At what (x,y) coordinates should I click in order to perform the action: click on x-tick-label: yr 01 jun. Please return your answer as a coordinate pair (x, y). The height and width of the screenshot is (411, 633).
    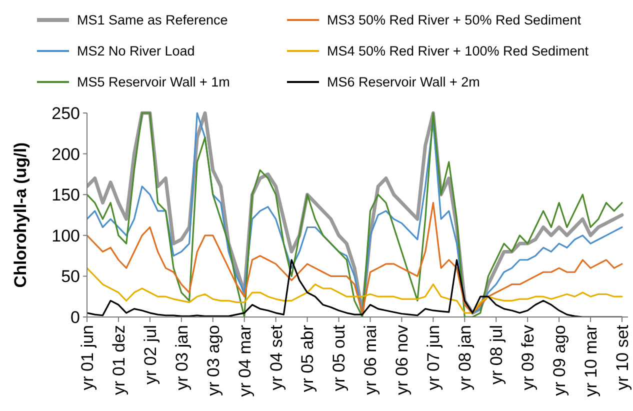
    Looking at the image, I should click on (87, 357).